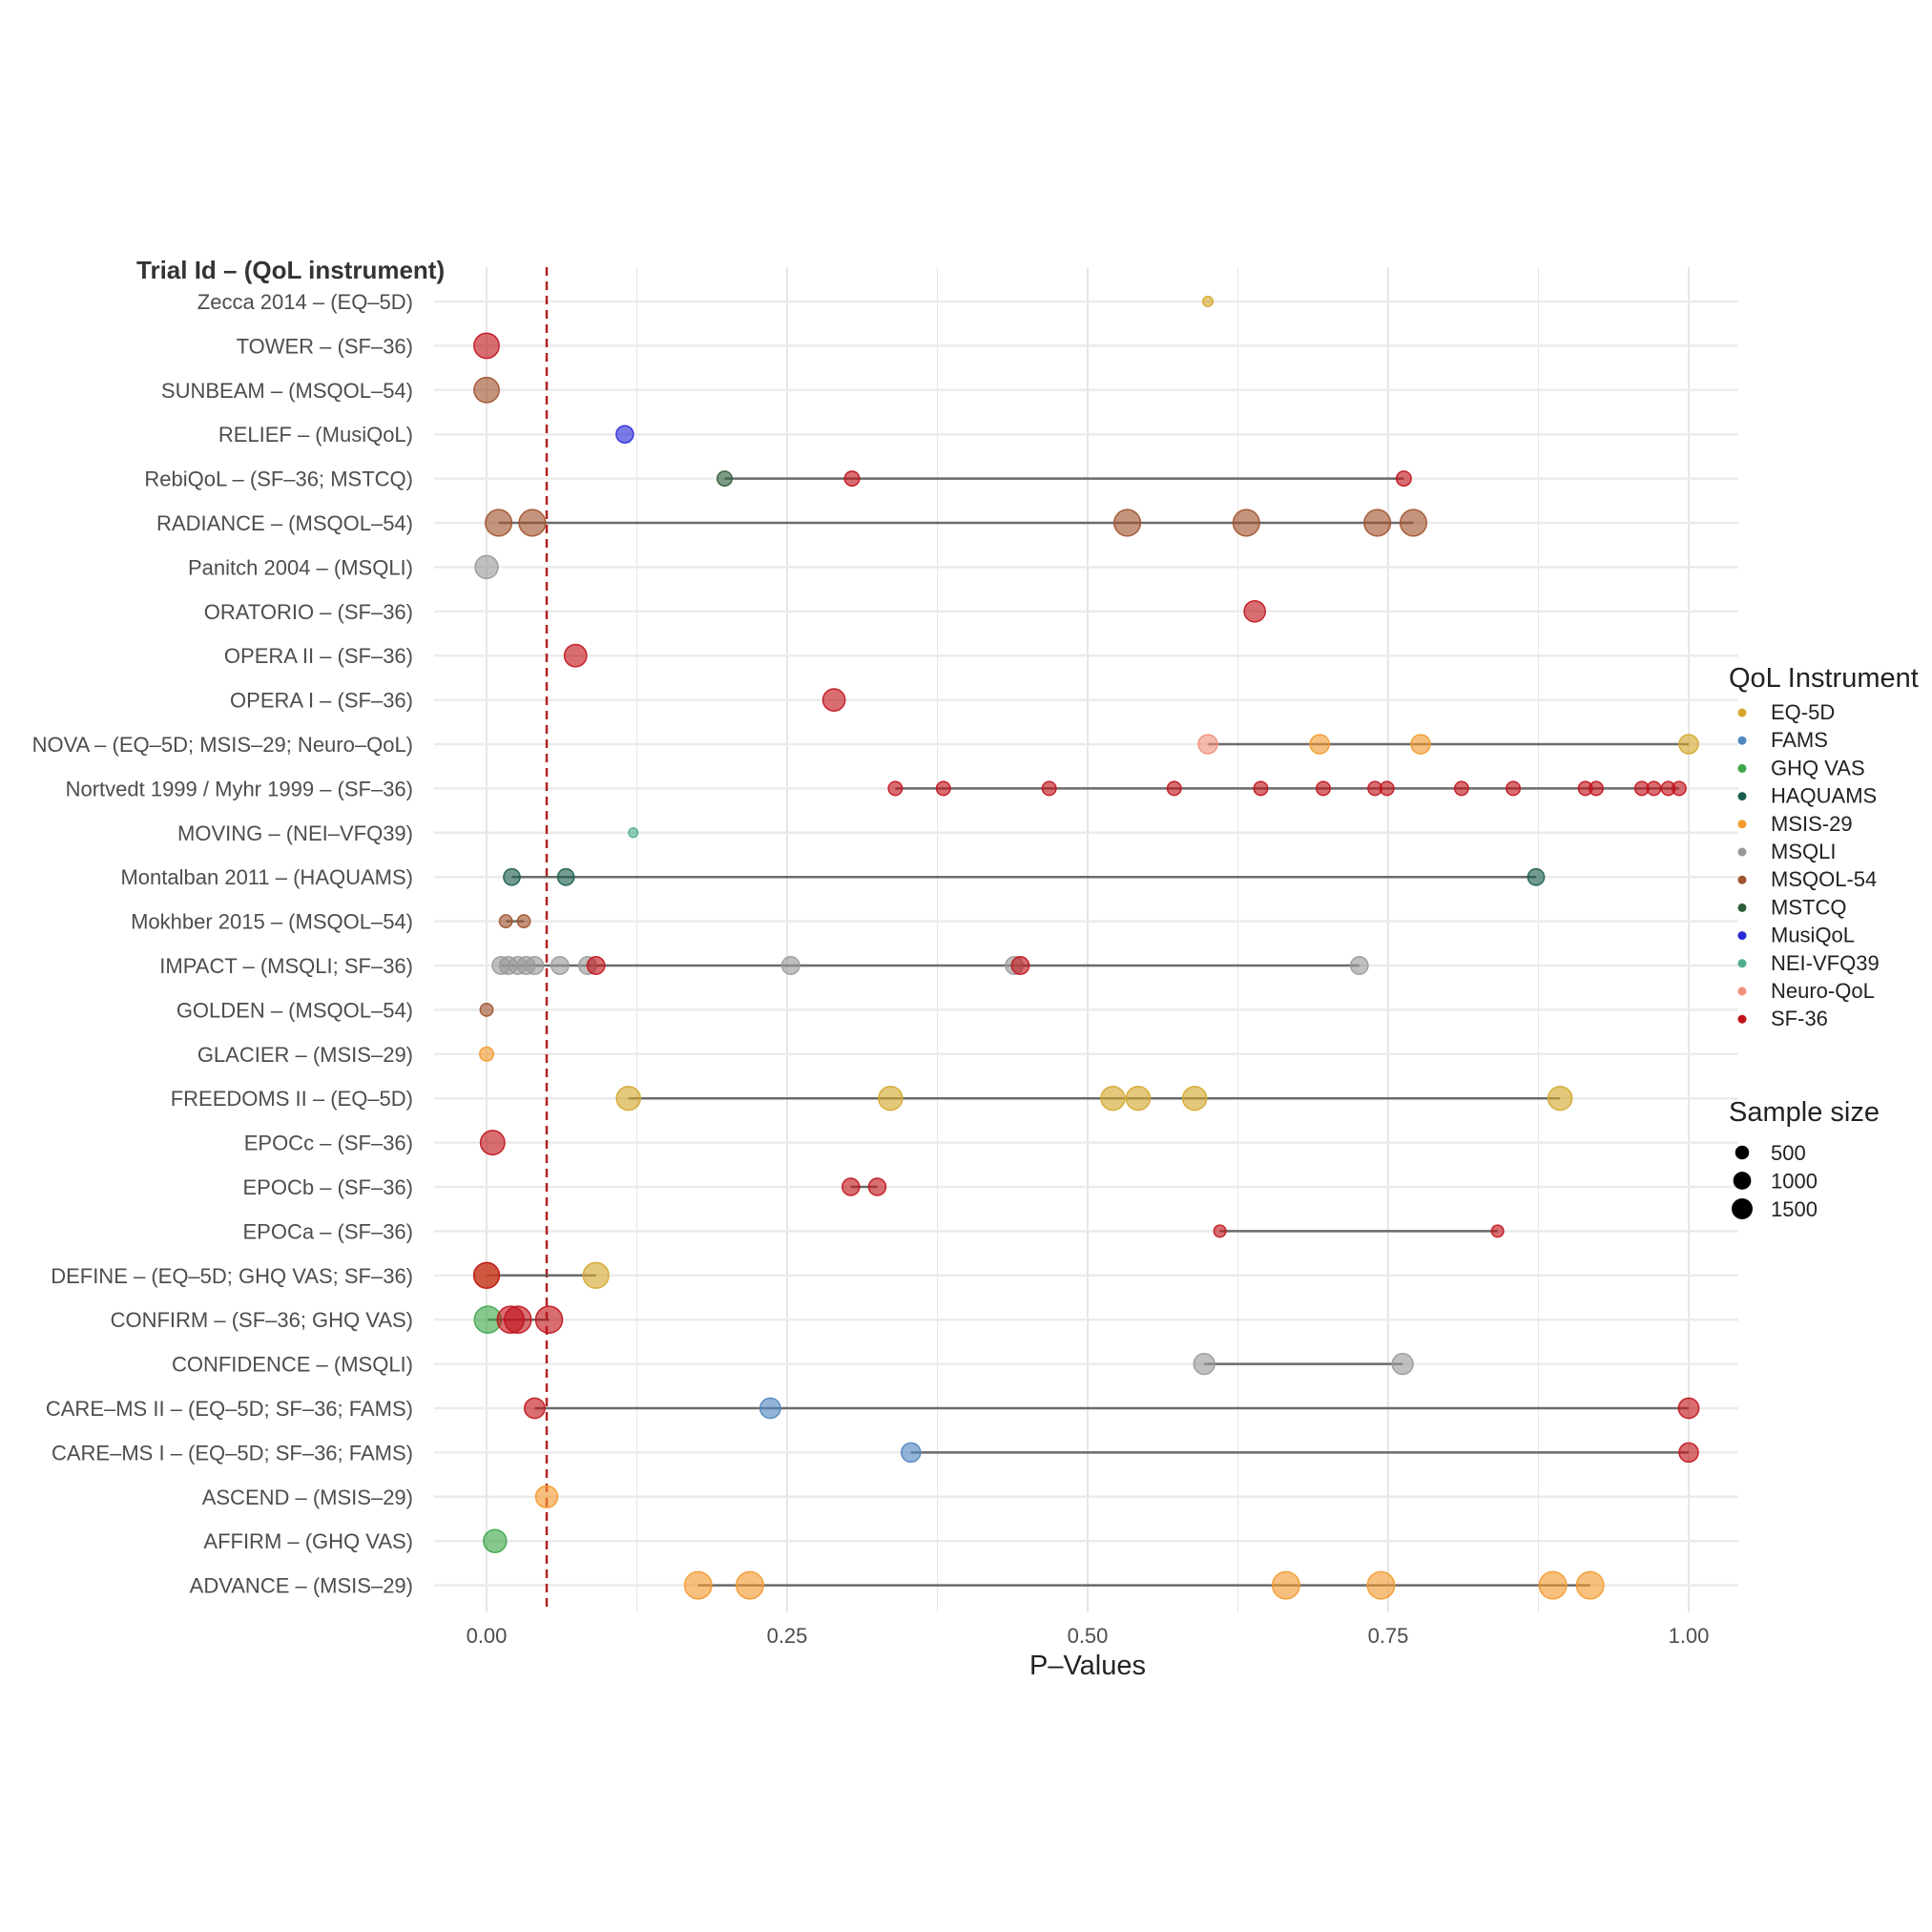 The height and width of the screenshot is (1932, 1932). I want to click on legend-label: GHQ VAS, so click(1818, 767).